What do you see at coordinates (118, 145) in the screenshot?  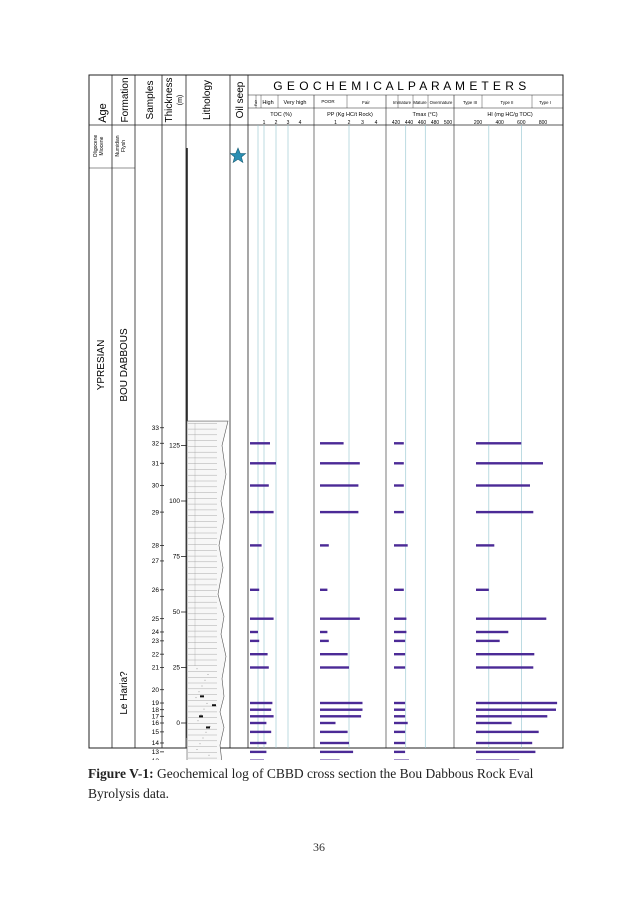 I see `formation-top-line1: Numidian` at bounding box center [118, 145].